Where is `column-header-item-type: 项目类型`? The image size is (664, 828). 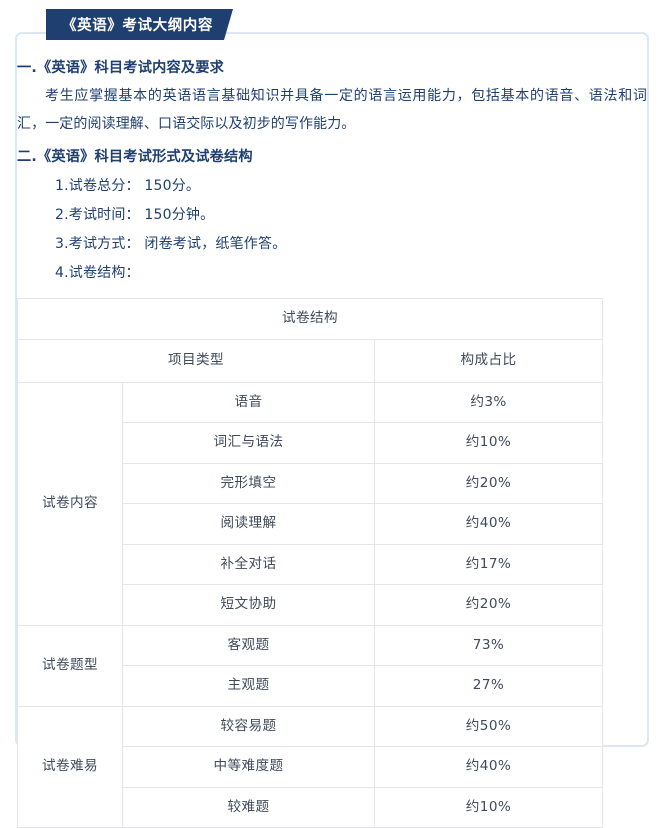 column-header-item-type: 项目类型 is located at coordinates (196, 360).